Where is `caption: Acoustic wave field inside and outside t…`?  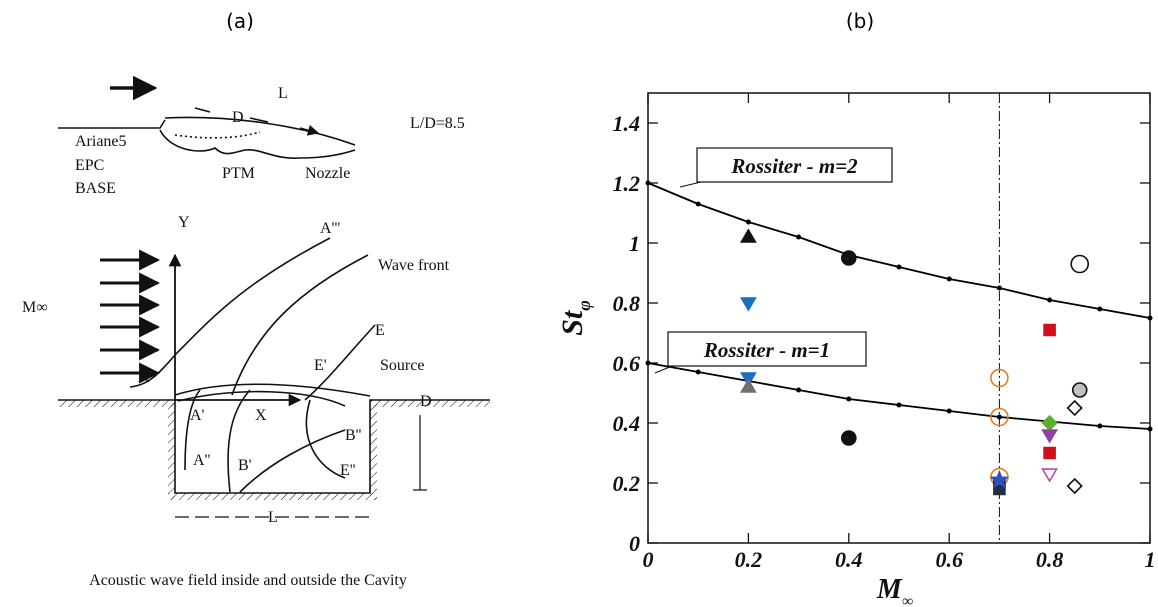
caption: Acoustic wave field inside and outside t… is located at coordinates (248, 580).